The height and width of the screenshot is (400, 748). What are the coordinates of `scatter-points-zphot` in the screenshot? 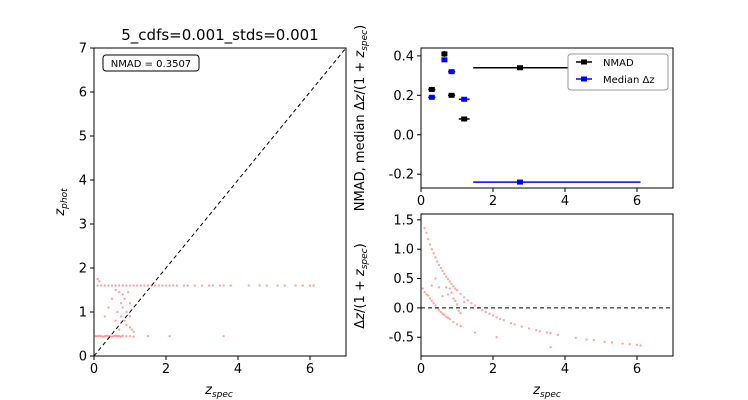 It's located at (204, 307).